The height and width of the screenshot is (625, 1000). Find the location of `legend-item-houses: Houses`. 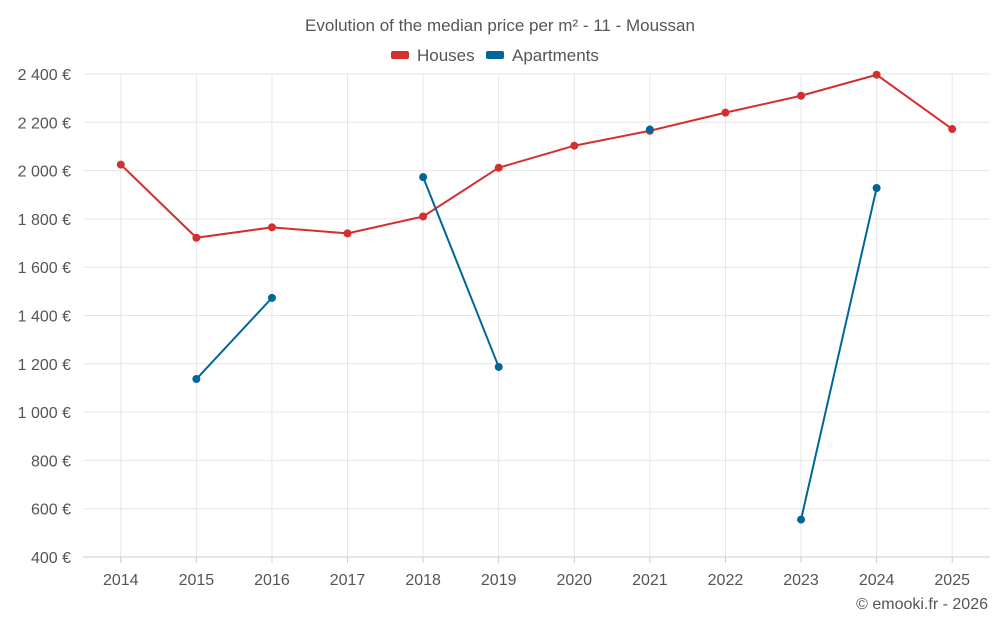

legend-item-houses: Houses is located at coordinates (433, 55).